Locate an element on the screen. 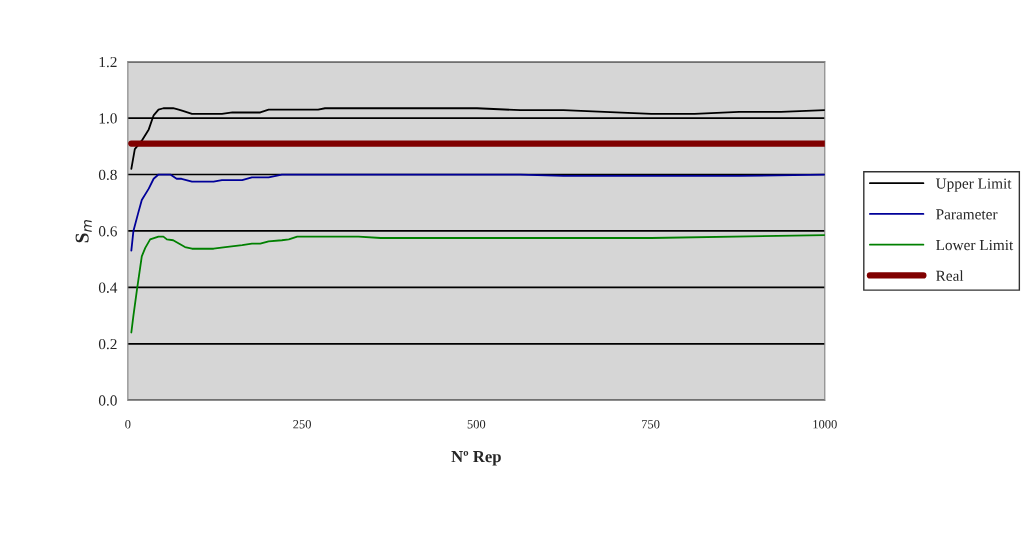 Image resolution: width=1031 pixels, height=546 pixels. x-tick-label: 1000 is located at coordinates (825, 424).